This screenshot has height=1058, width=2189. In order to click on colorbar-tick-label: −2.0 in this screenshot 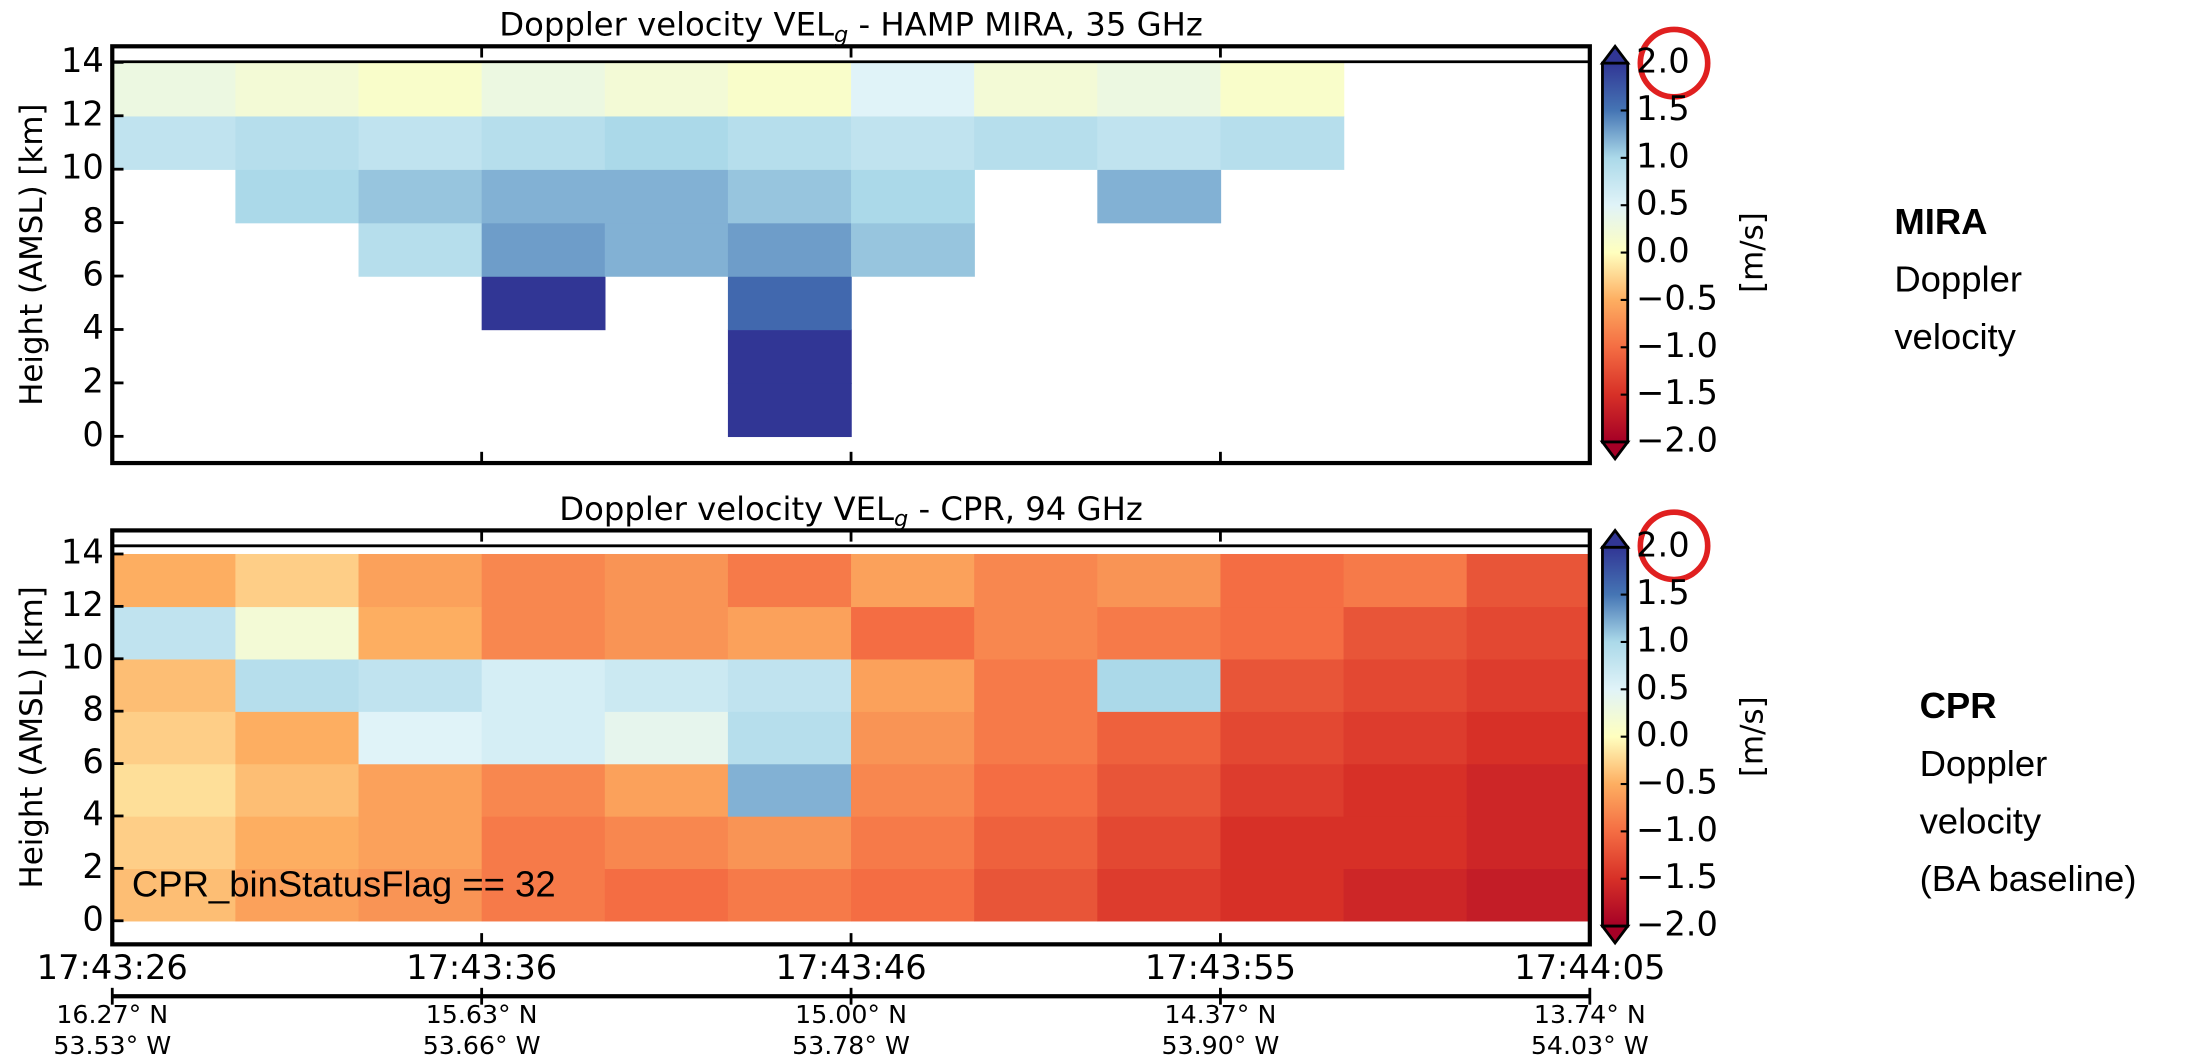, I will do `click(1677, 924)`.